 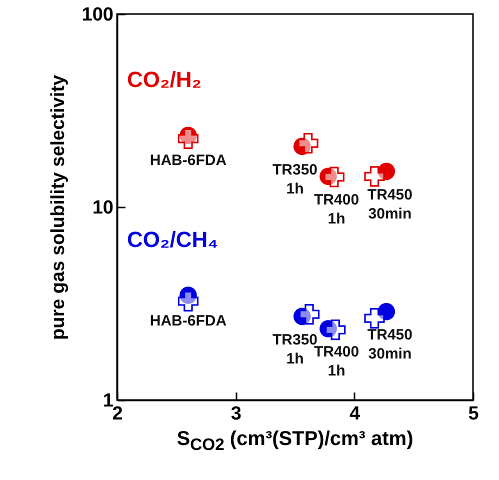 What do you see at coordinates (295, 441) in the screenshot?
I see `x-axis-title: S$_{CO2}$ (cm³(STP)/cm³ atm)` at bounding box center [295, 441].